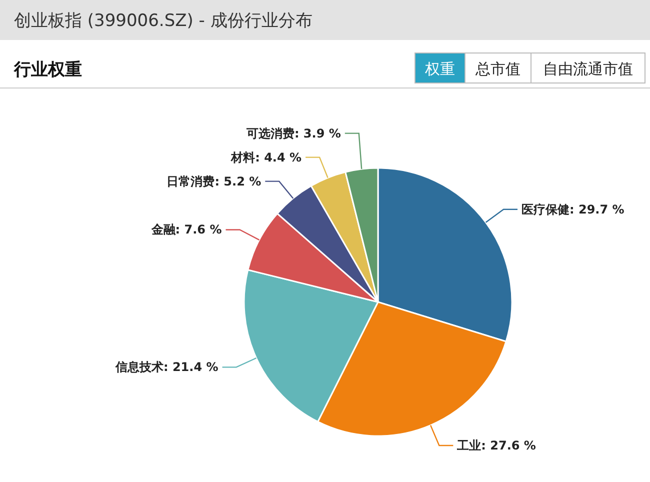 The image size is (650, 482). What do you see at coordinates (293, 133) in the screenshot?
I see `slice-label: 可选消费: 3.9 %` at bounding box center [293, 133].